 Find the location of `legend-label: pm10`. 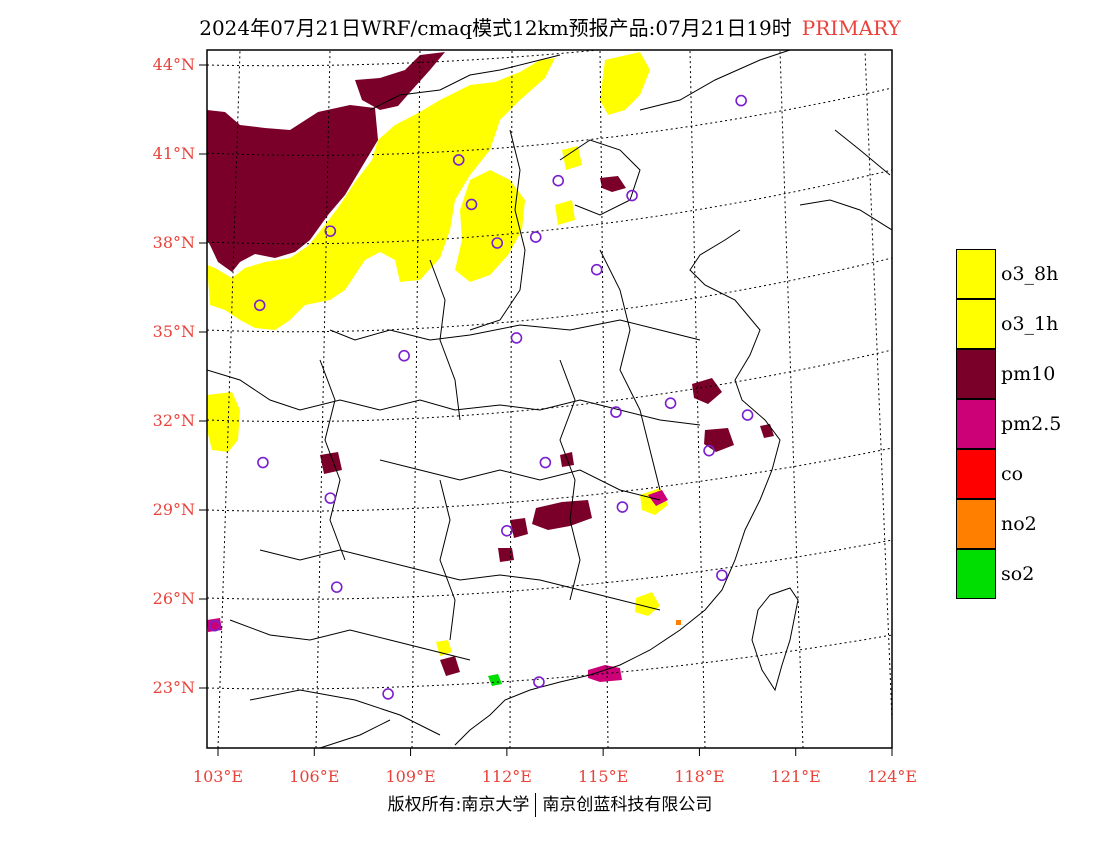

legend-label: pm10 is located at coordinates (1028, 374).